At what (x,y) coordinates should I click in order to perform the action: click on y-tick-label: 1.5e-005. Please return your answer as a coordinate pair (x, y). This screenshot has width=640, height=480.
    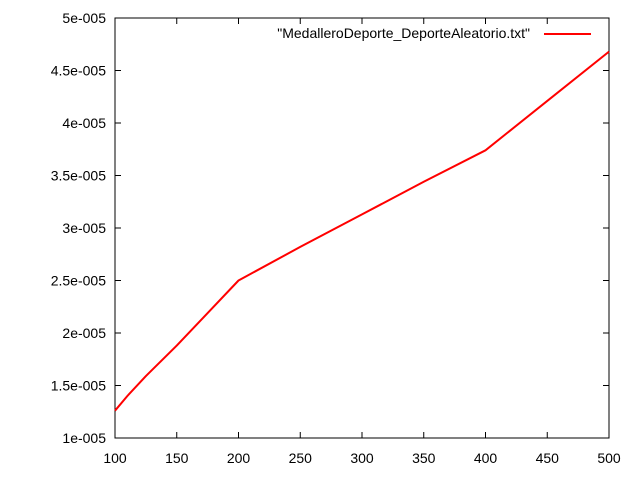
    Looking at the image, I should click on (78, 386).